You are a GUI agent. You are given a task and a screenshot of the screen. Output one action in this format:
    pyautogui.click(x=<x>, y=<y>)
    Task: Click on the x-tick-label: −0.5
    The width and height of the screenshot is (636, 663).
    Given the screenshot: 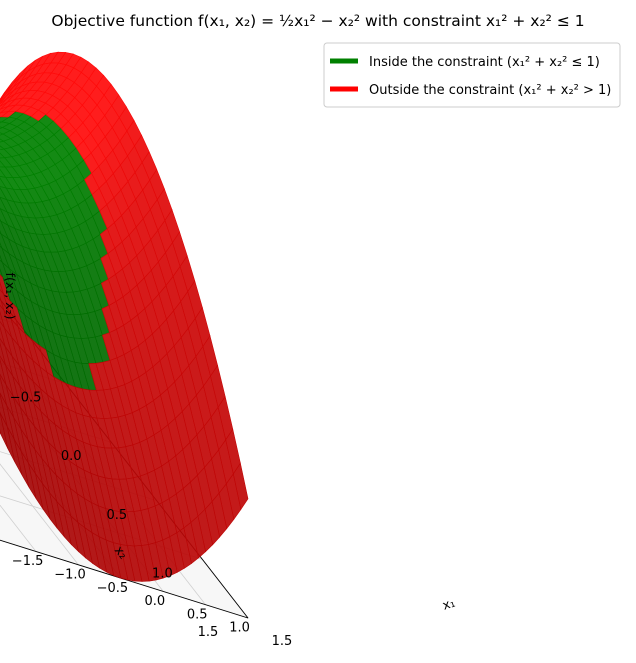 What is the action you would take?
    pyautogui.click(x=113, y=588)
    